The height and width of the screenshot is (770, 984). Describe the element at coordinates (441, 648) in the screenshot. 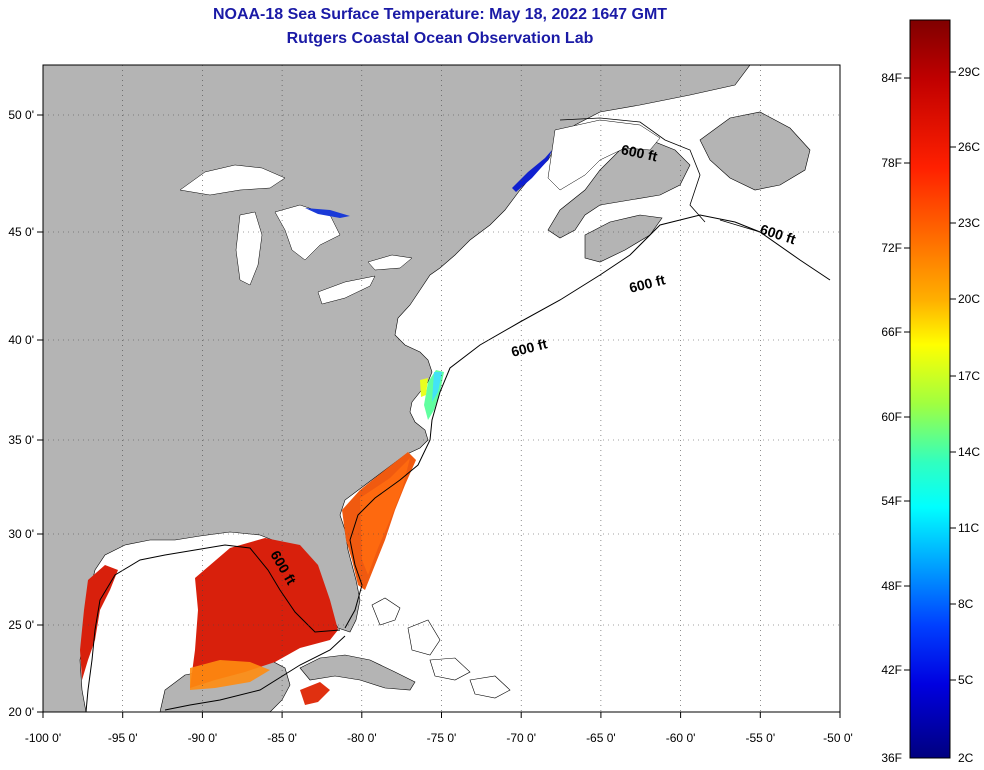

I see `bahamas-outline` at that location.